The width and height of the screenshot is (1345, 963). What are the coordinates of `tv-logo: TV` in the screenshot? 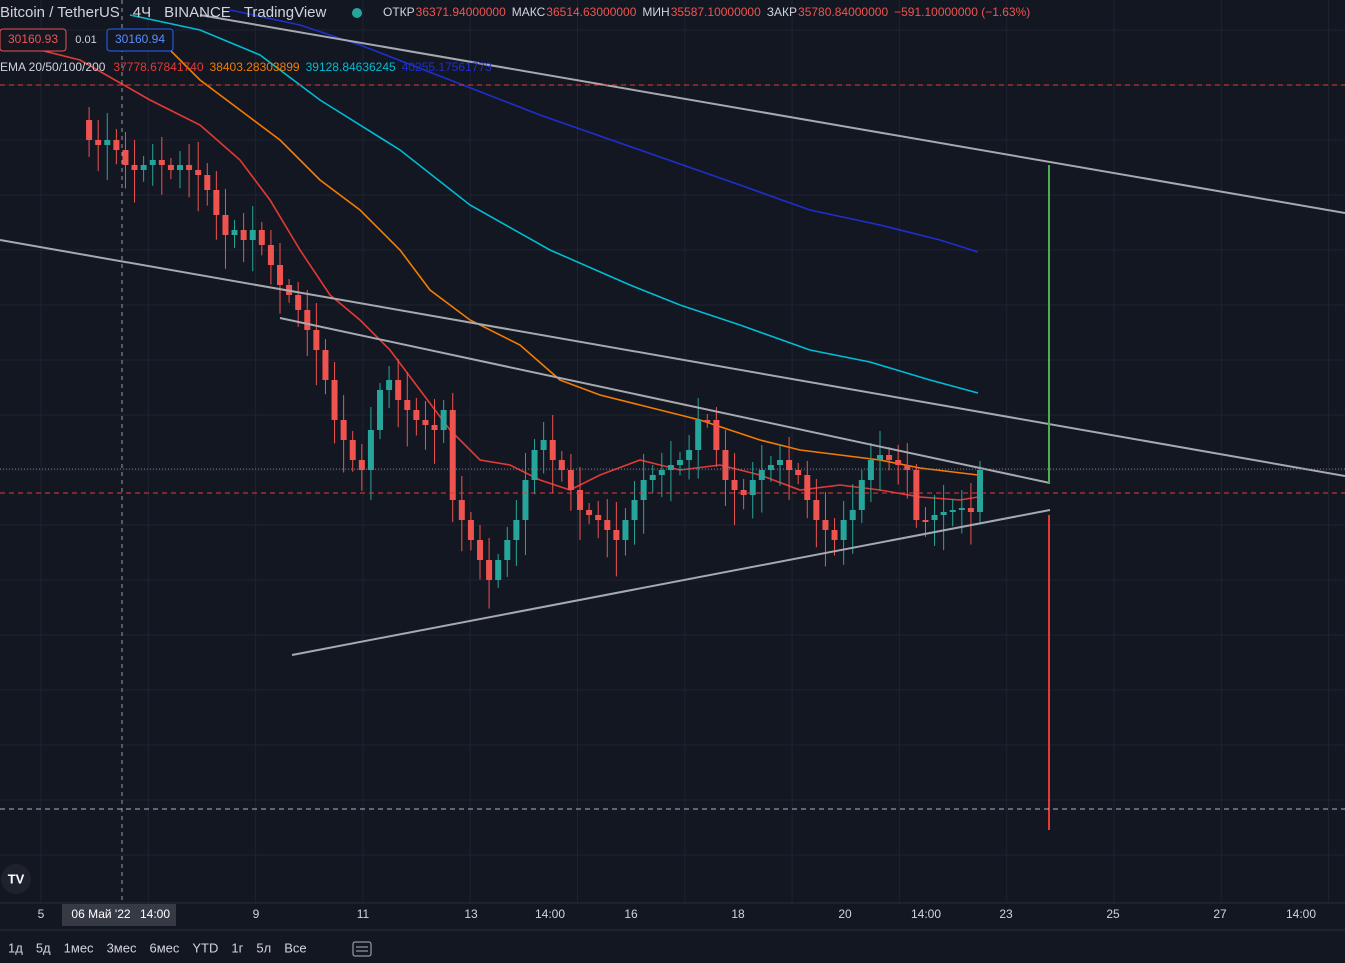 It's located at (16, 879).